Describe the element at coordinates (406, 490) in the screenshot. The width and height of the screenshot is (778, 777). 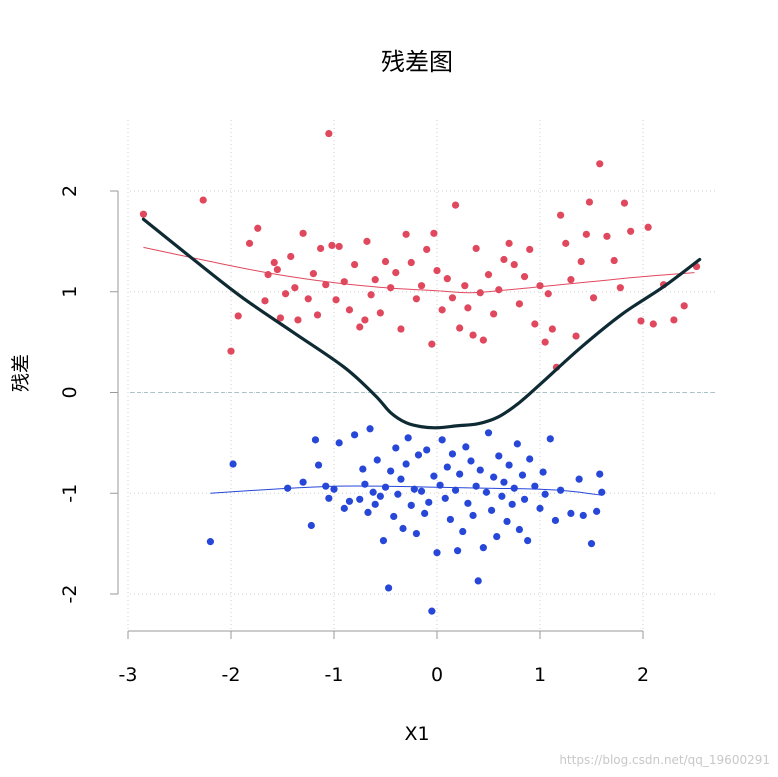
I see `lower-trend-line` at that location.